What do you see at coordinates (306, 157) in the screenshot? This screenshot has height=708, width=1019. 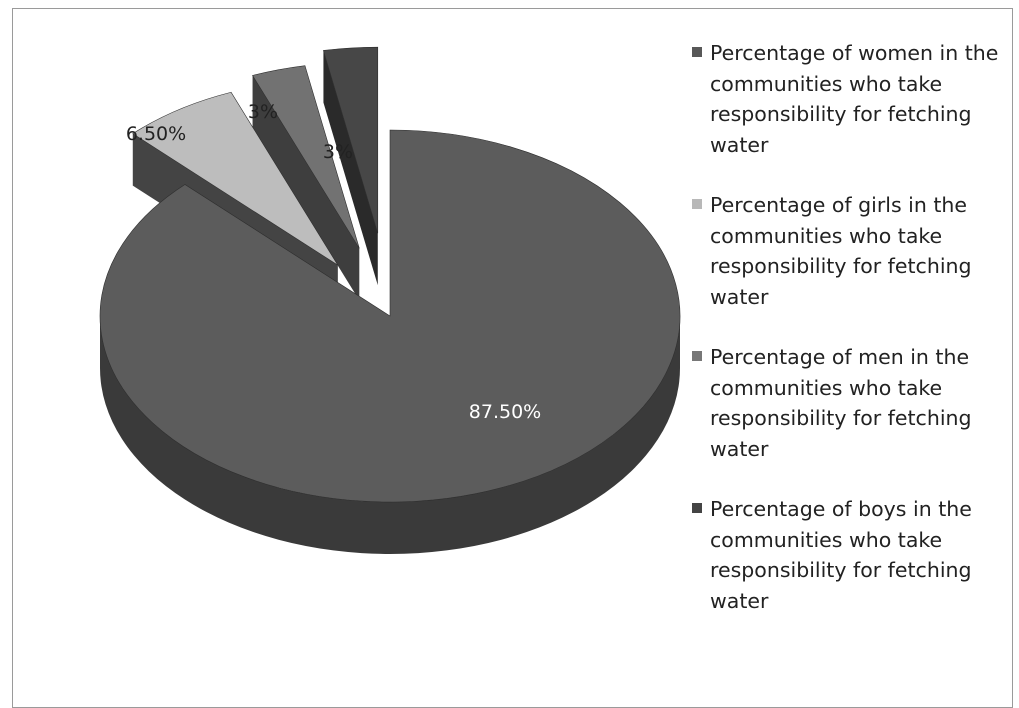 I see `slice-men` at bounding box center [306, 157].